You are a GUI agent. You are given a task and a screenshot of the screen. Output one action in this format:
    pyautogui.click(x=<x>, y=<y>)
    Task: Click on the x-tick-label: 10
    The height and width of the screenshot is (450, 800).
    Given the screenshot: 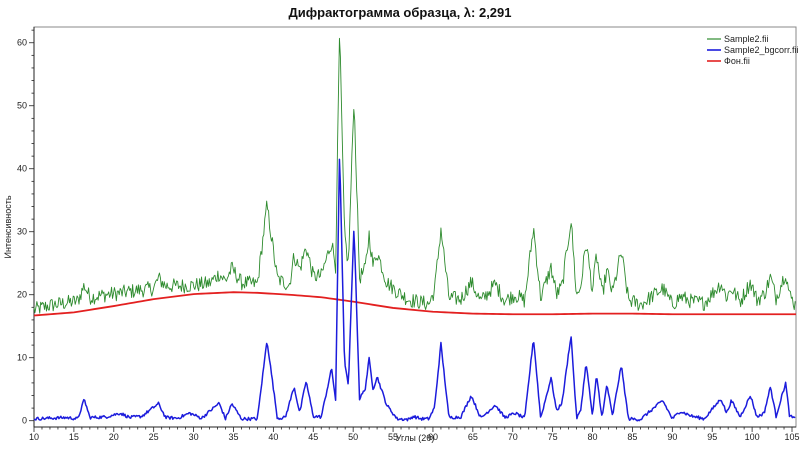 What is the action you would take?
    pyautogui.click(x=34, y=437)
    